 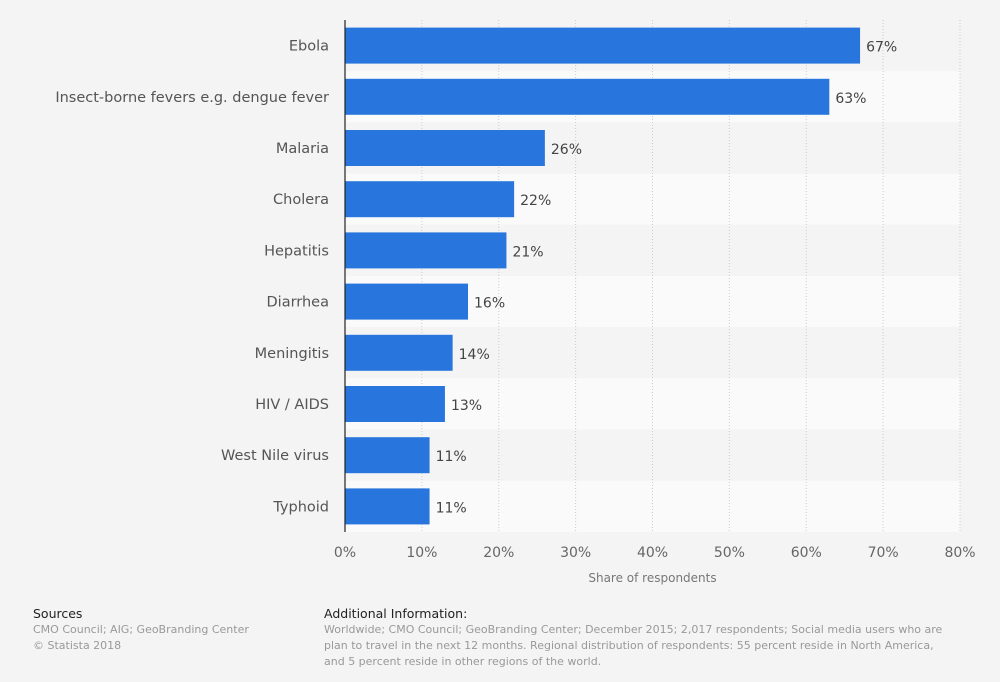 I want to click on sources-title: Sources, so click(x=58, y=613).